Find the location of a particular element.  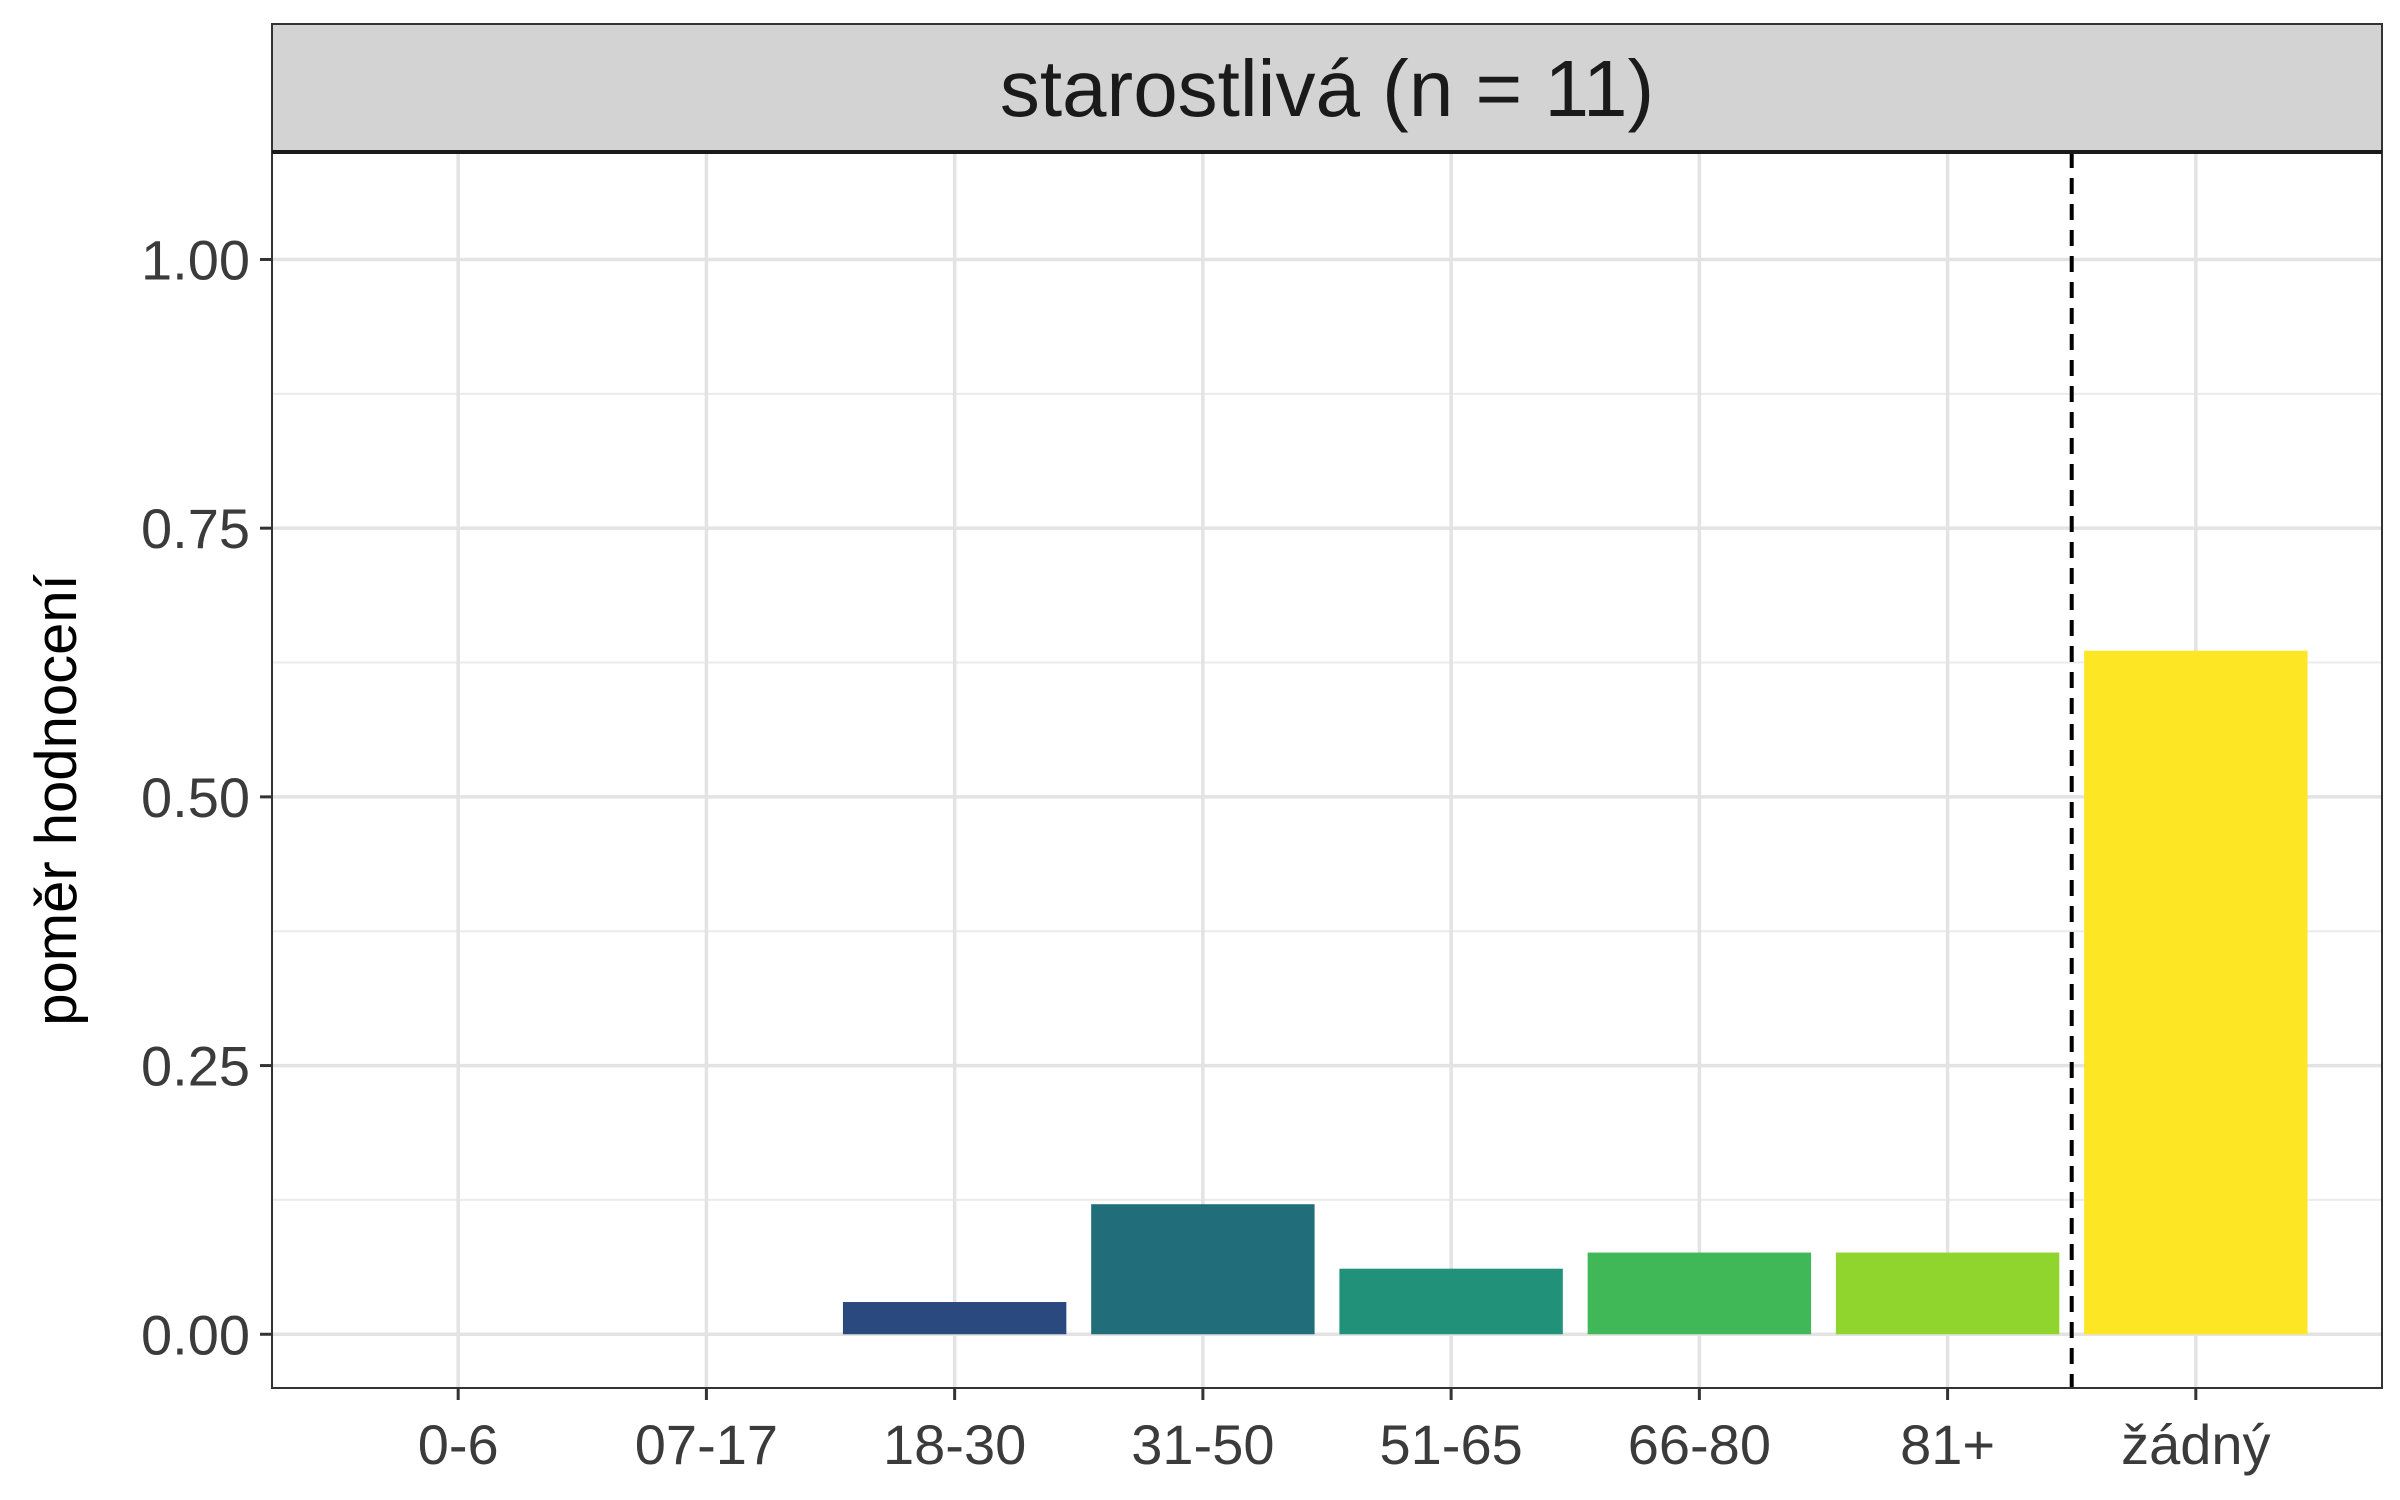

panel-title: starostlivá (n = 11) is located at coordinates (1327, 88).